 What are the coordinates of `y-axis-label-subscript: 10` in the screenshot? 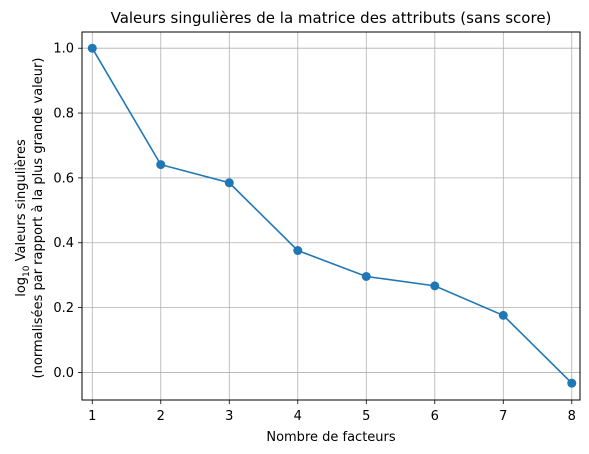 It's located at (27, 271).